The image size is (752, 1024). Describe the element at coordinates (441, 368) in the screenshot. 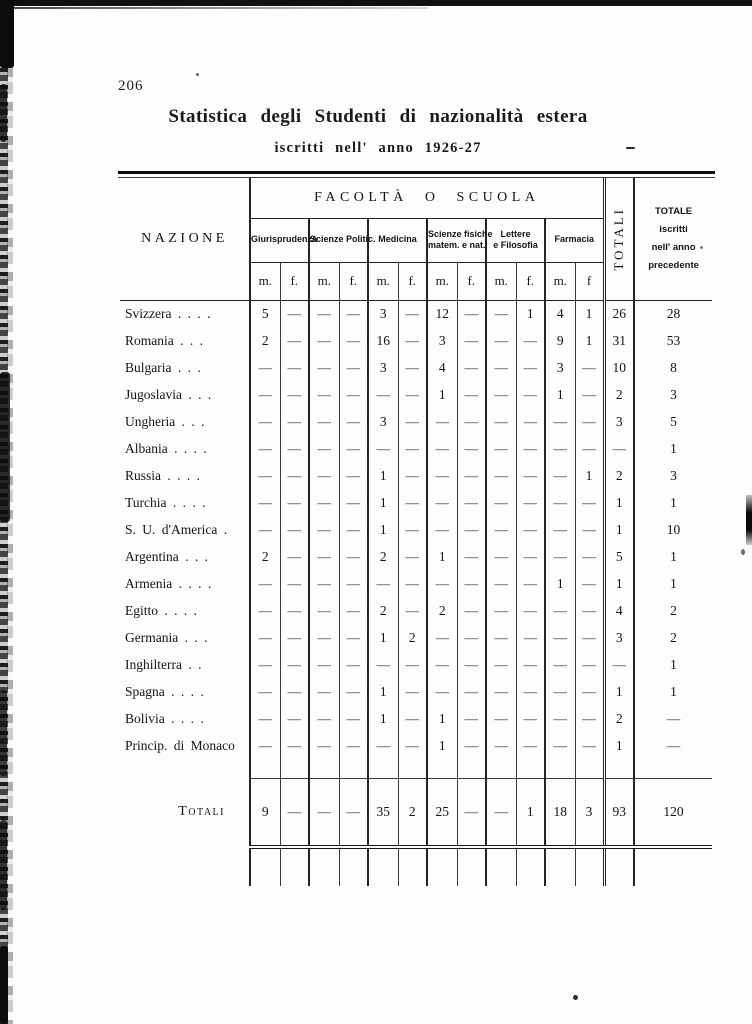

I see `value-cell: 4` at that location.